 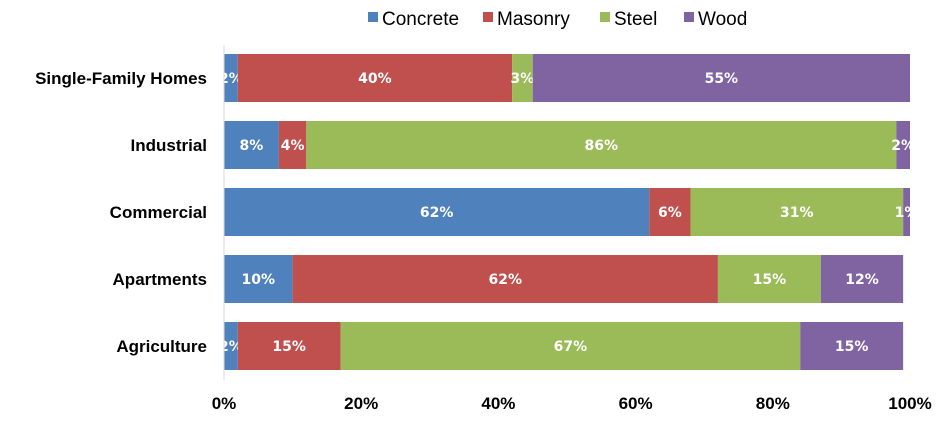 What do you see at coordinates (773, 403) in the screenshot?
I see `x-tick-label: 80%` at bounding box center [773, 403].